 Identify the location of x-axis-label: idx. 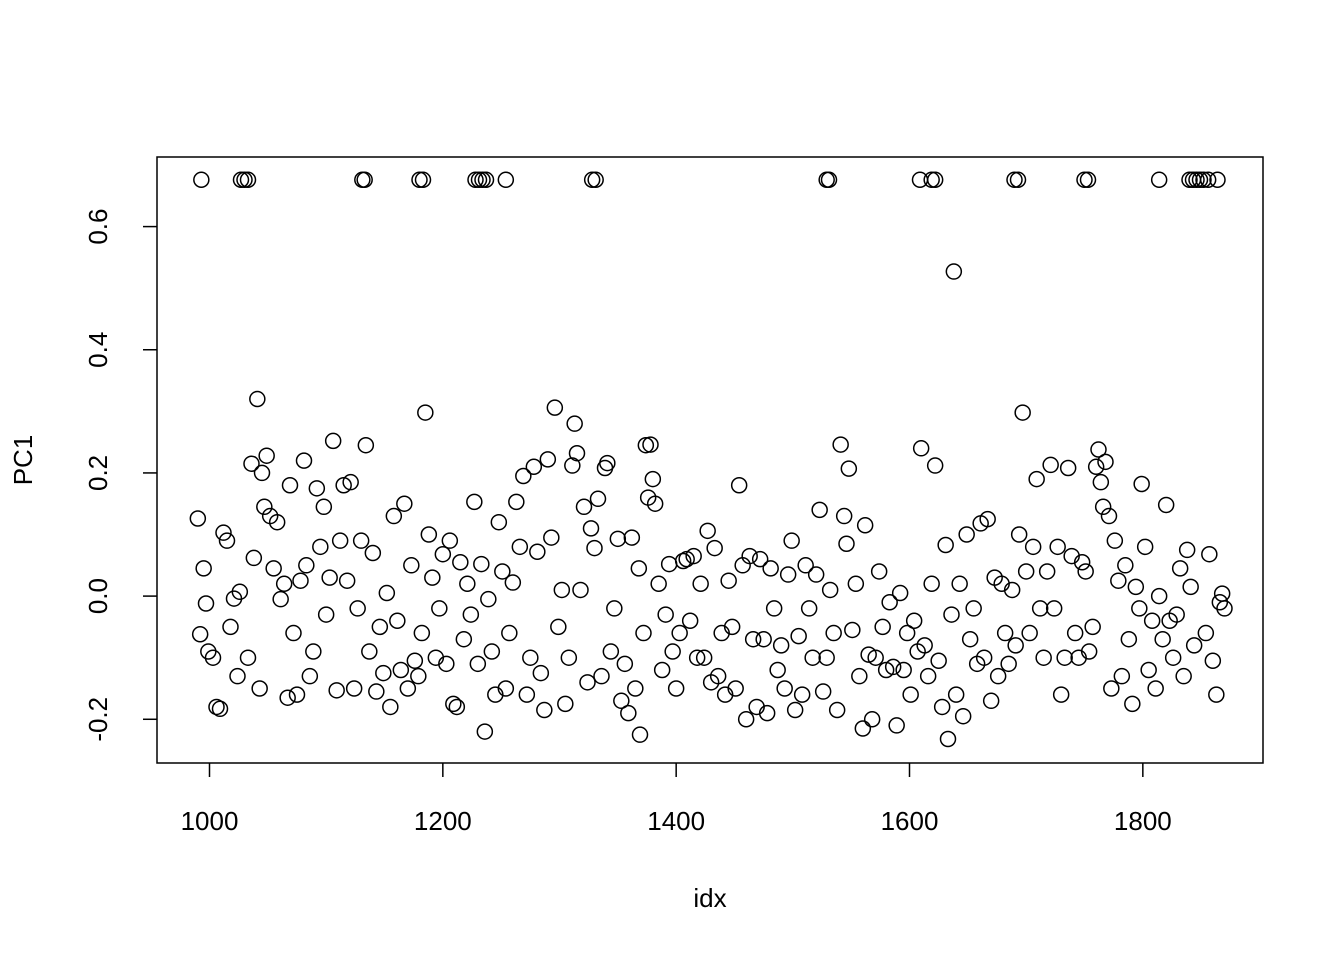
(709, 898).